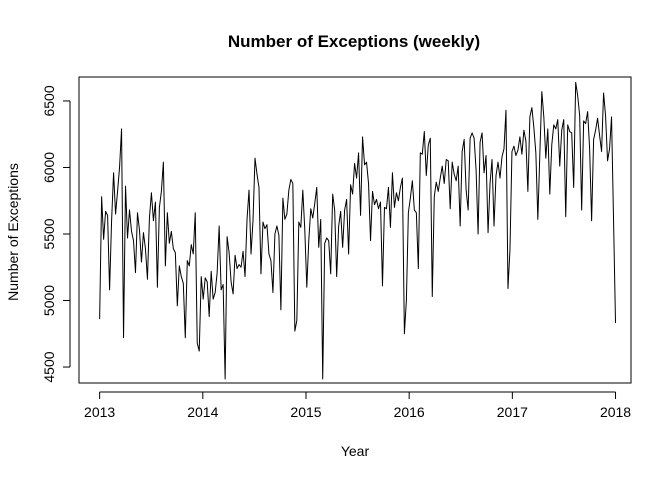 Image resolution: width=672 pixels, height=480 pixels. What do you see at coordinates (49, 100) in the screenshot?
I see `y-tick-label: 6500` at bounding box center [49, 100].